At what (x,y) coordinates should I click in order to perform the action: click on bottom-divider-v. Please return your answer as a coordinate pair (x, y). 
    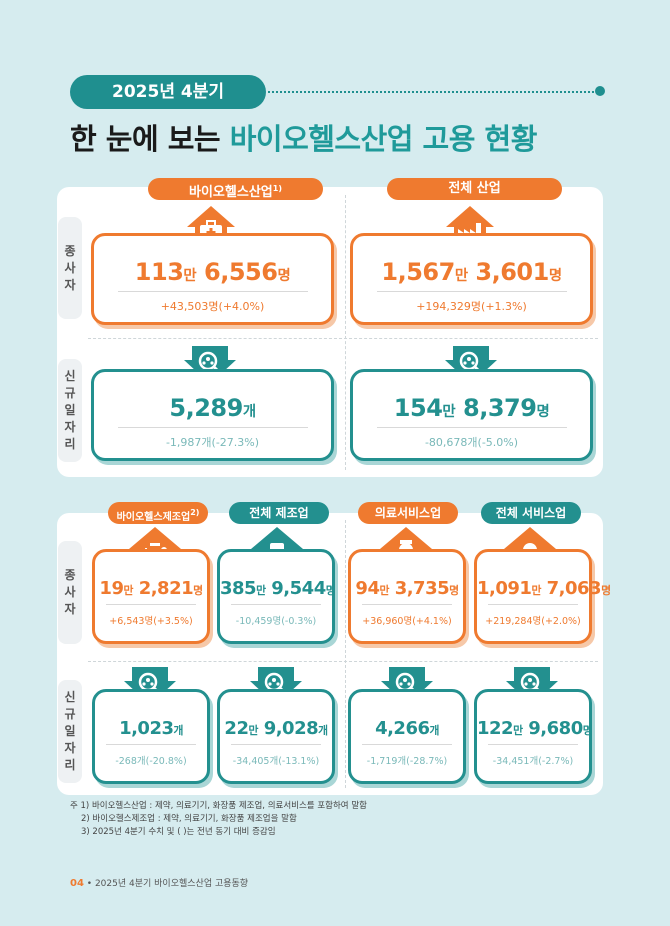
    Looking at the image, I should click on (345, 654).